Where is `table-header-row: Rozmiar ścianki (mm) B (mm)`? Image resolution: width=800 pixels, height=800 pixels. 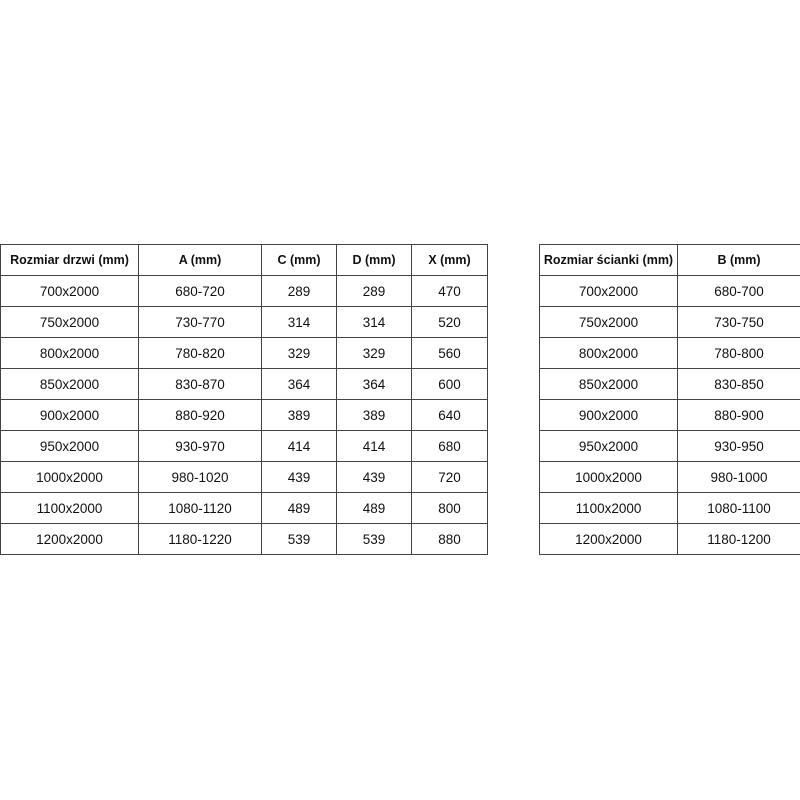 table-header-row: Rozmiar ścianki (mm) B (mm) is located at coordinates (669, 260).